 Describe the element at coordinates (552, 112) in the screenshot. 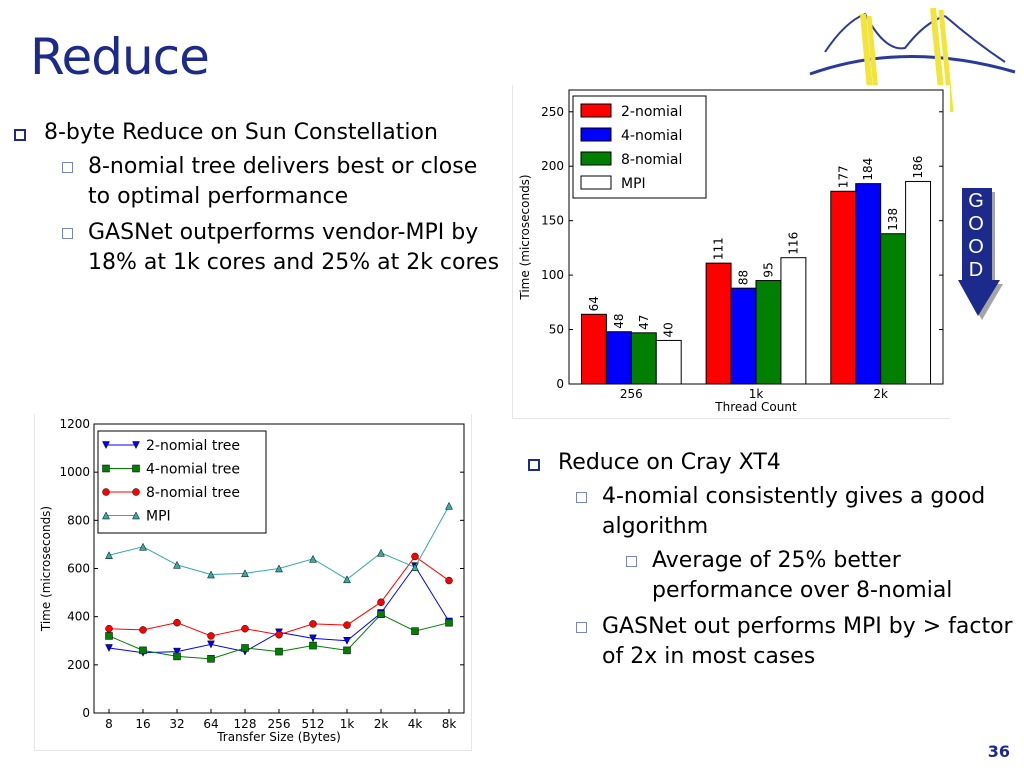

I see `y-tick-label: 250` at that location.